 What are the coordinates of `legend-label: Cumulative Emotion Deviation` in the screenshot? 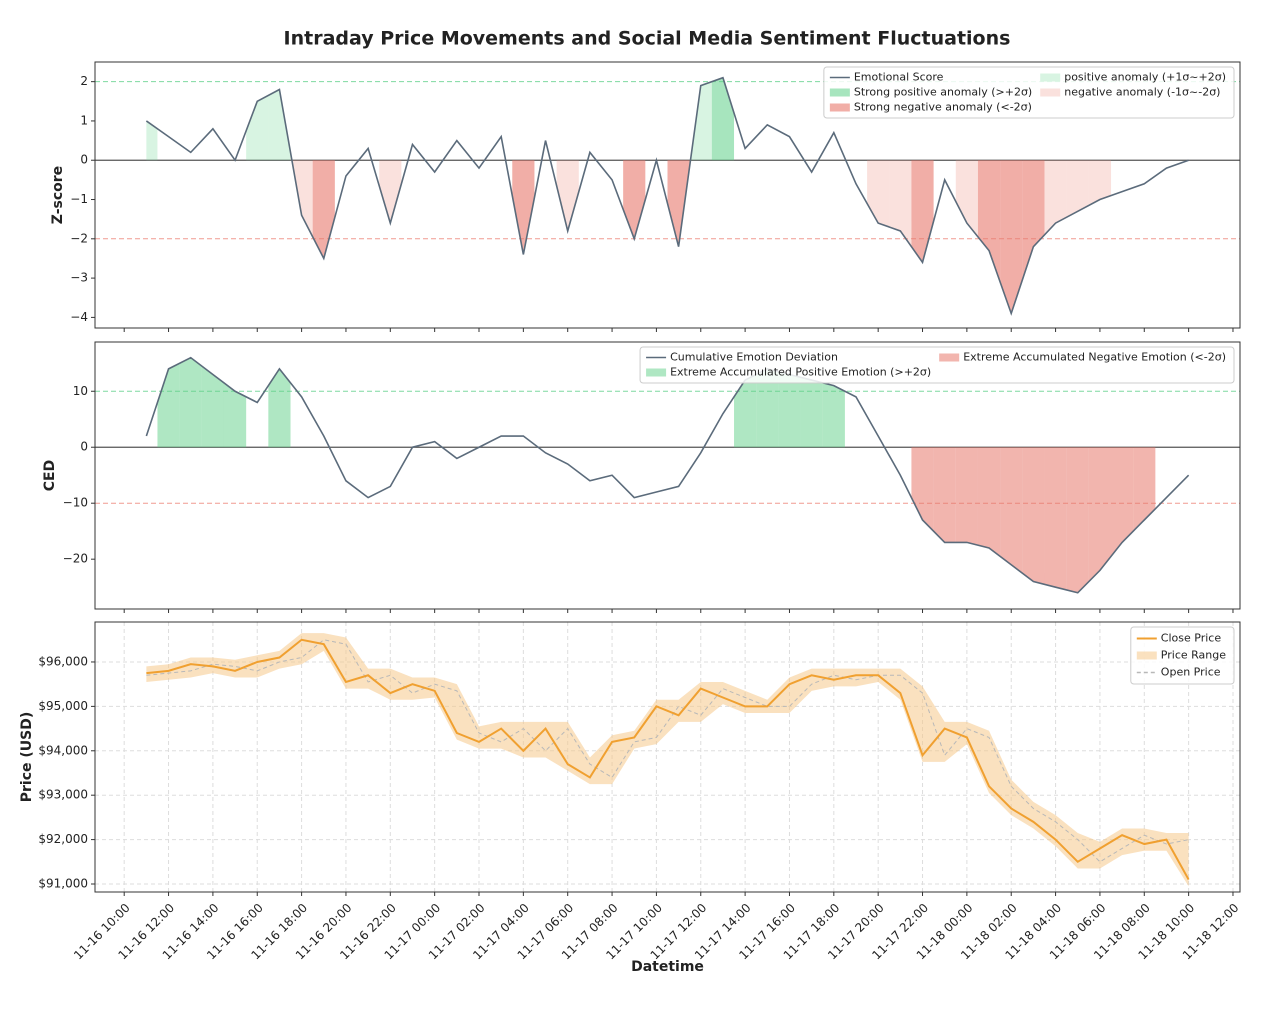 It's located at (754, 357).